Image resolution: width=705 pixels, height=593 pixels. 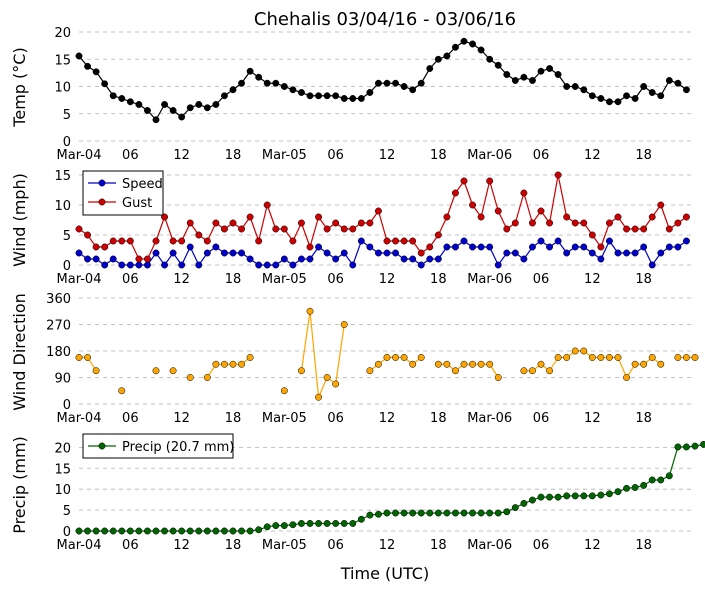 What do you see at coordinates (67, 532) in the screenshot?
I see `y-tick-label: 0` at bounding box center [67, 532].